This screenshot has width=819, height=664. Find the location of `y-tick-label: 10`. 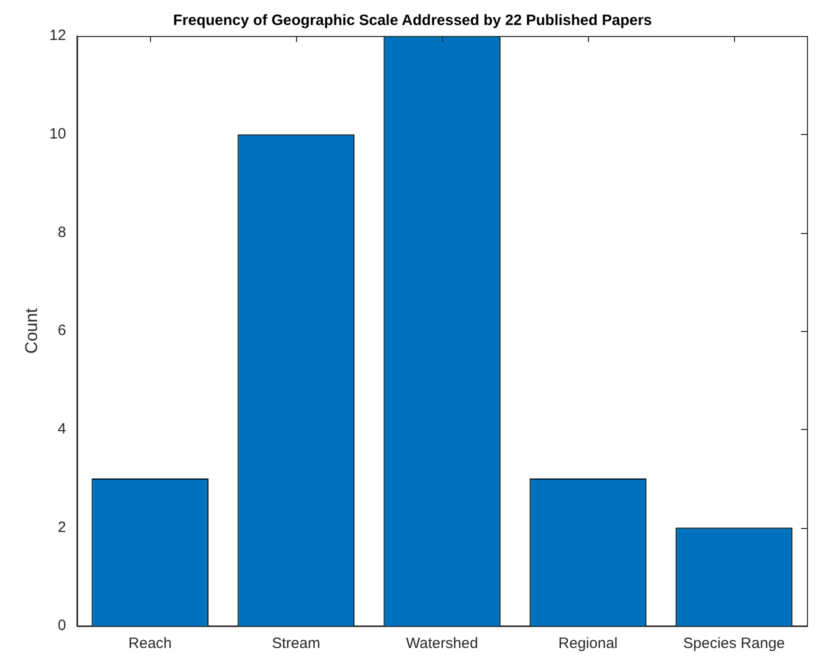

y-tick-label: 10 is located at coordinates (57, 133).